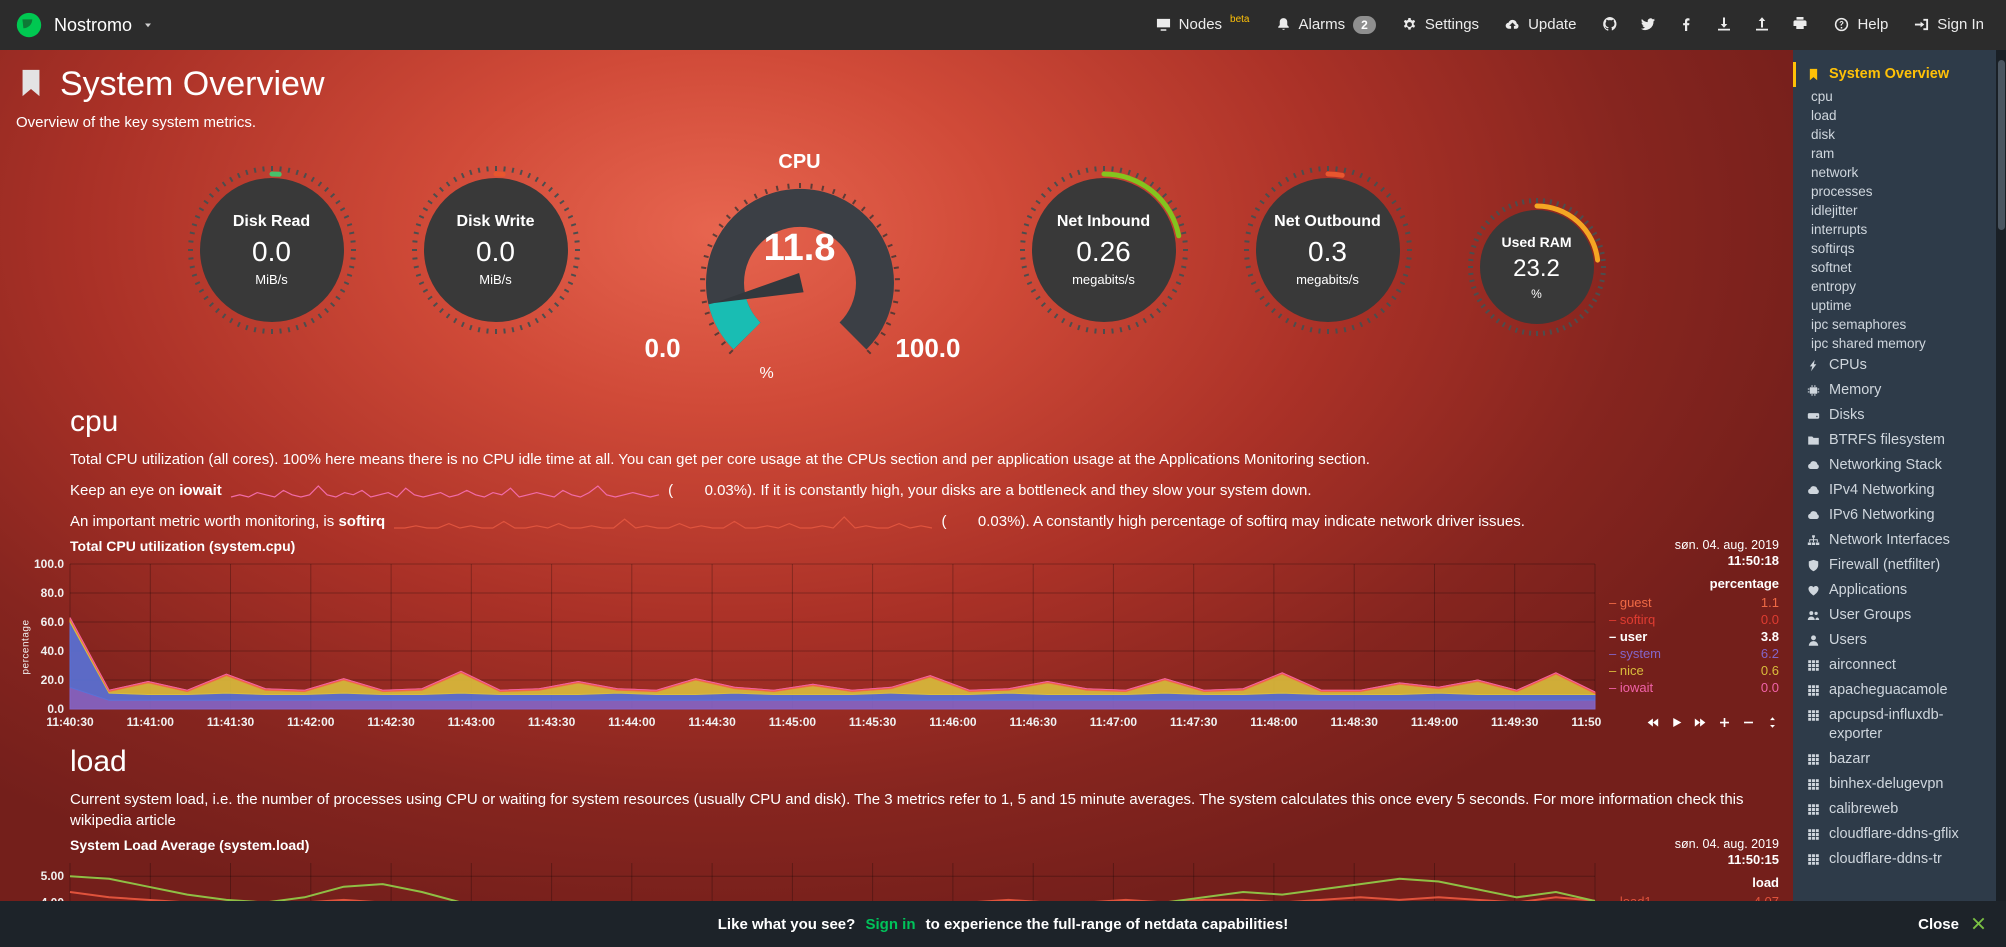  What do you see at coordinates (1694, 653) in the screenshot?
I see `legend-dimension-system: – system 6.2` at bounding box center [1694, 653].